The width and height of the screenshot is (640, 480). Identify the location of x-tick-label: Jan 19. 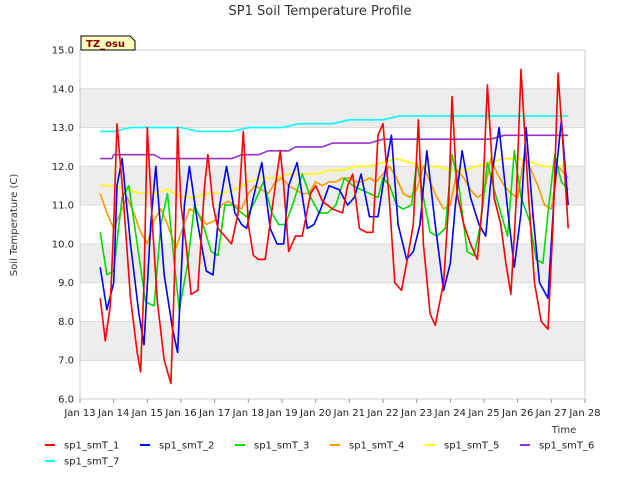
(281, 413).